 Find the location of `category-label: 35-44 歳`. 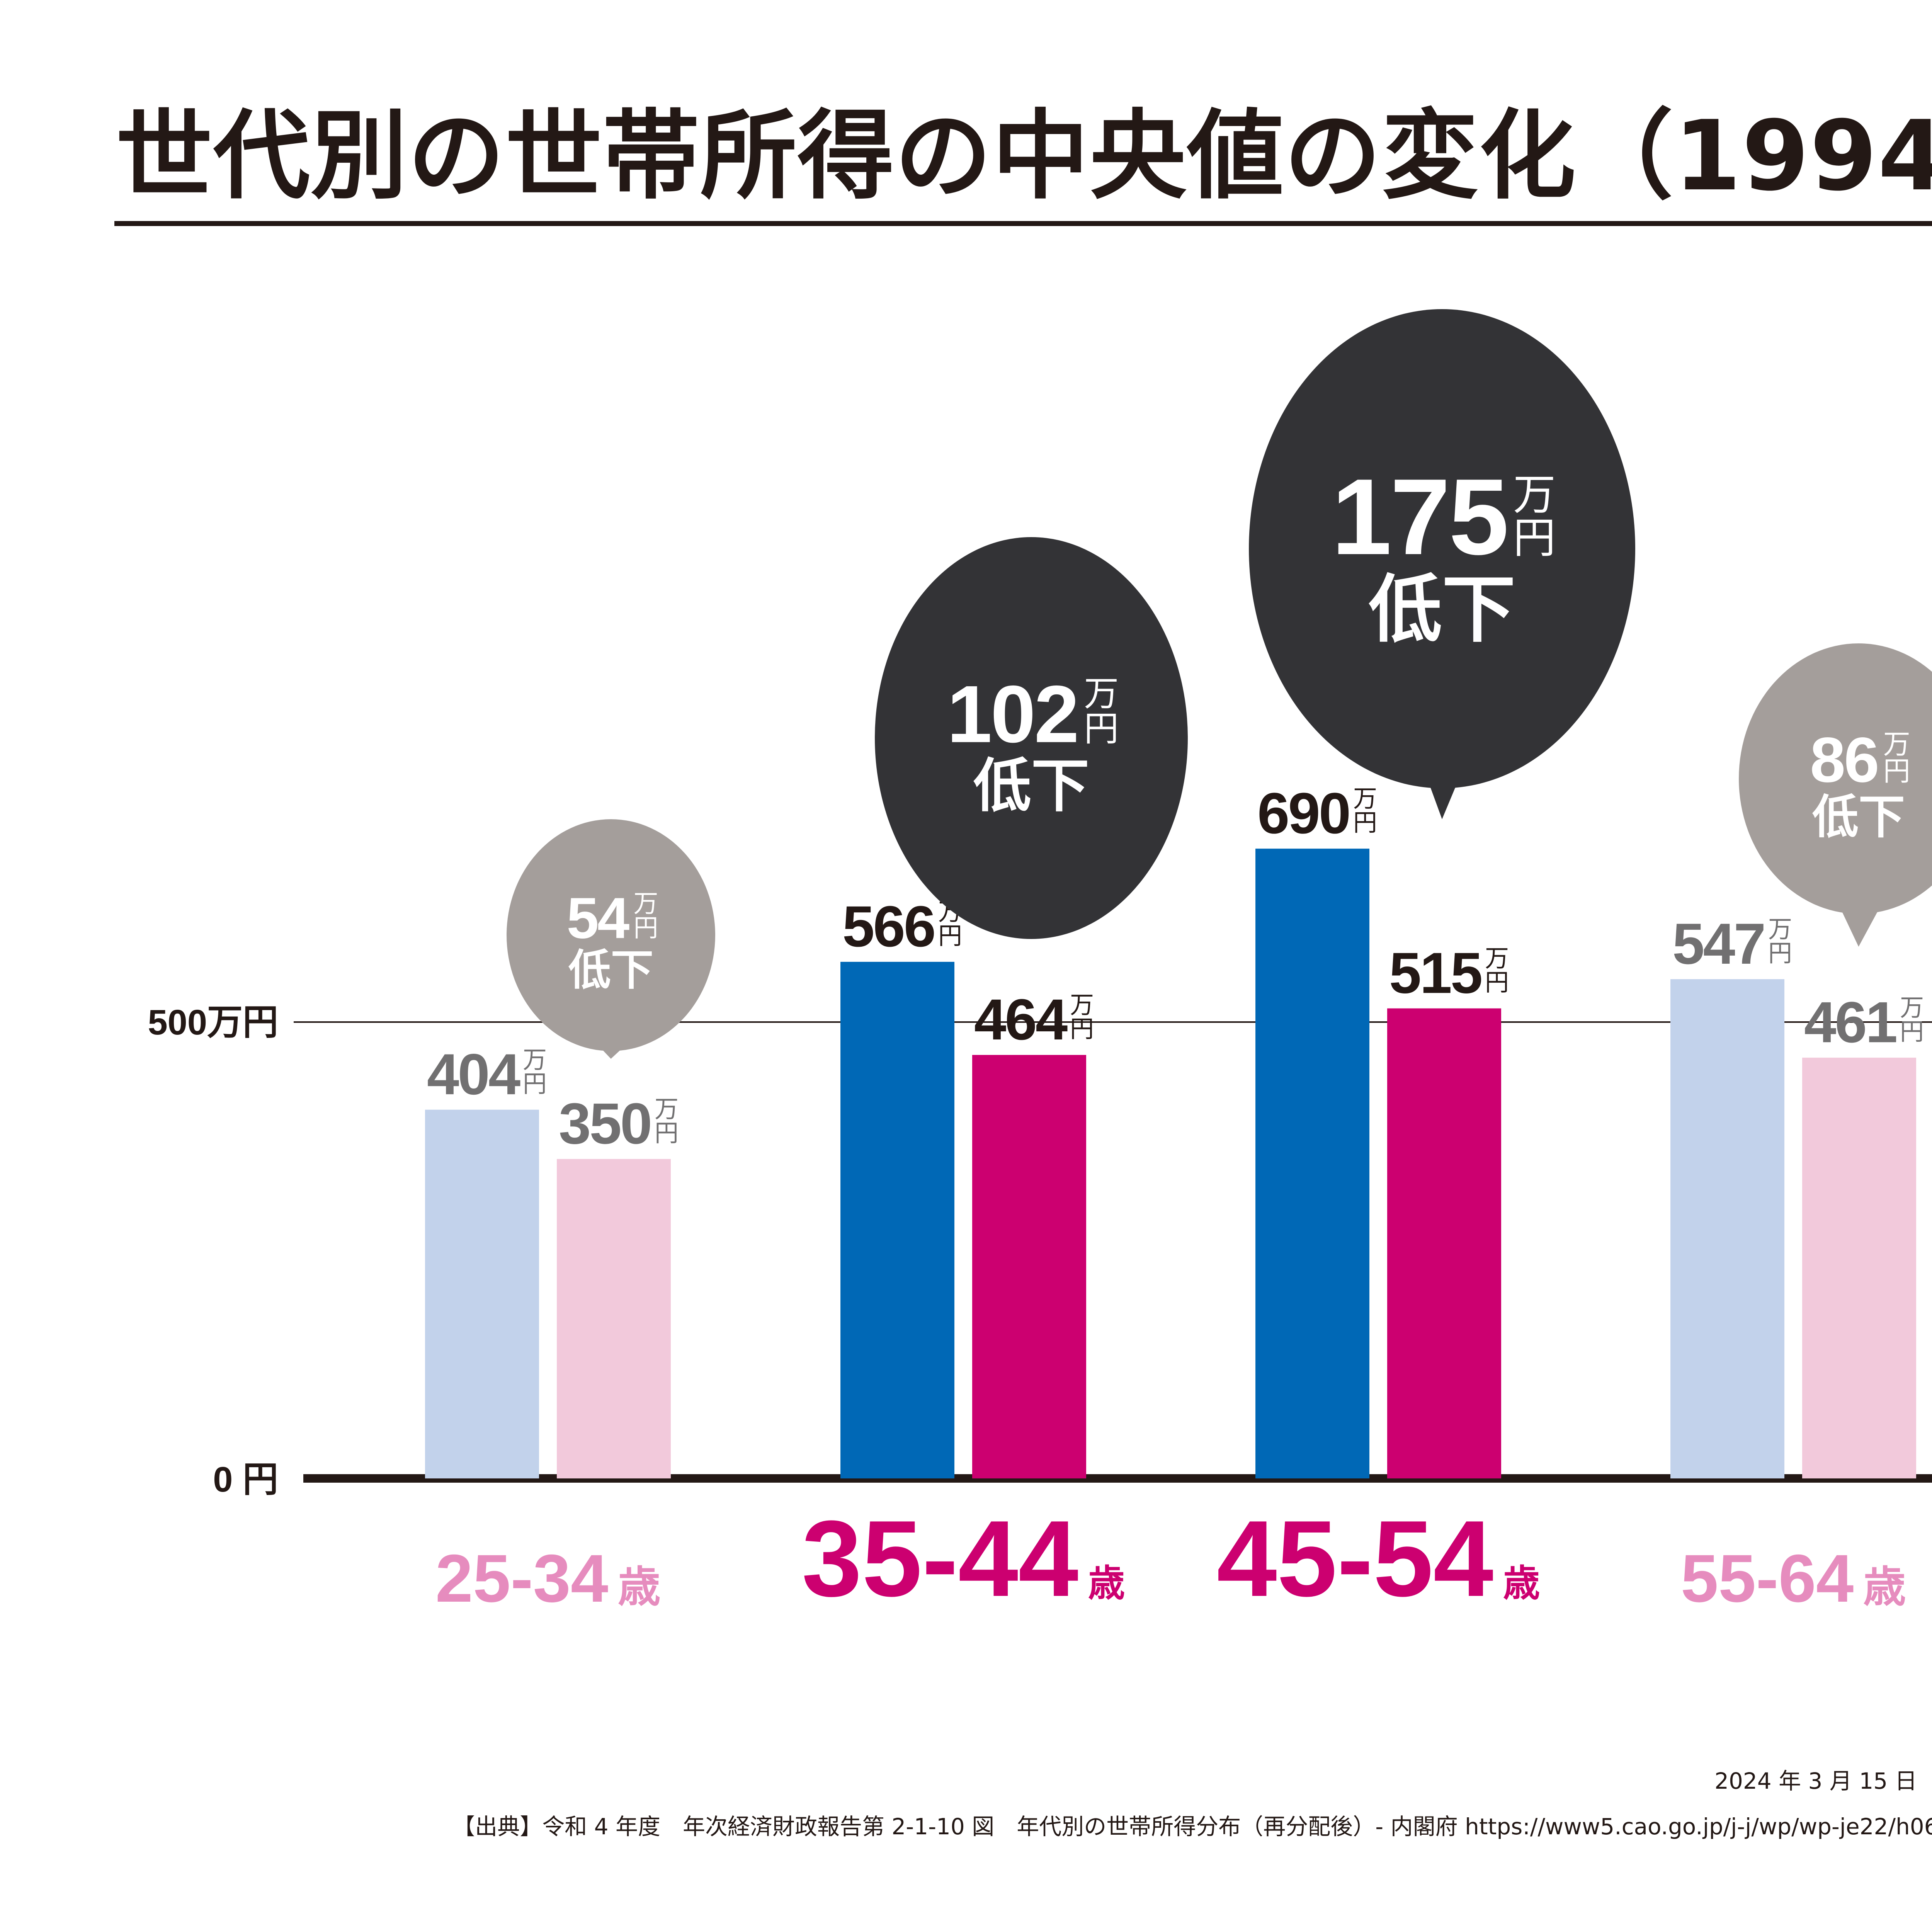

category-label: 35-44 歳 is located at coordinates (964, 1559).